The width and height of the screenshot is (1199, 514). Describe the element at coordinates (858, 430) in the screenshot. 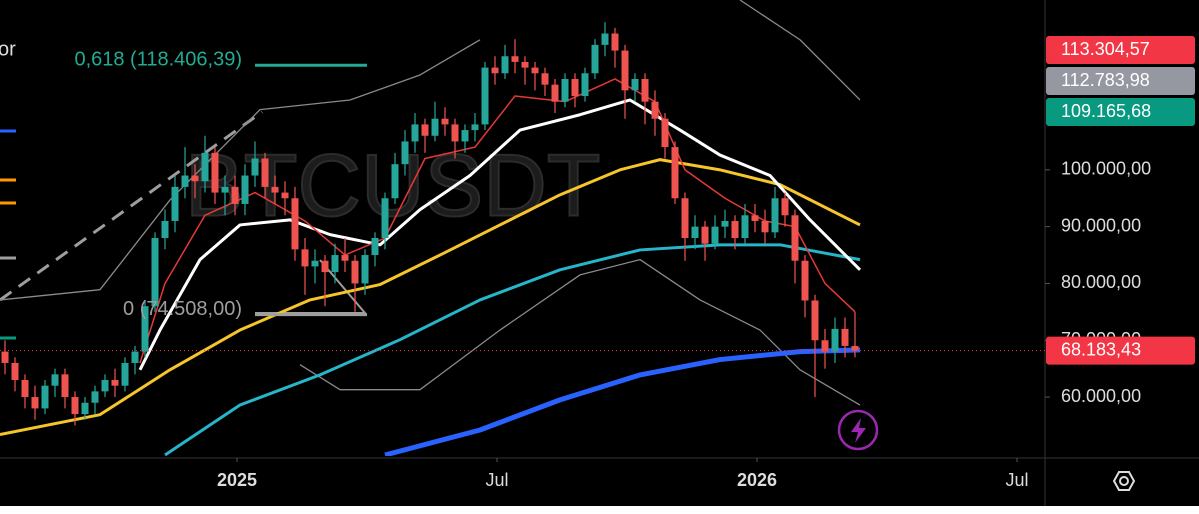

I see `lightning-icon` at that location.